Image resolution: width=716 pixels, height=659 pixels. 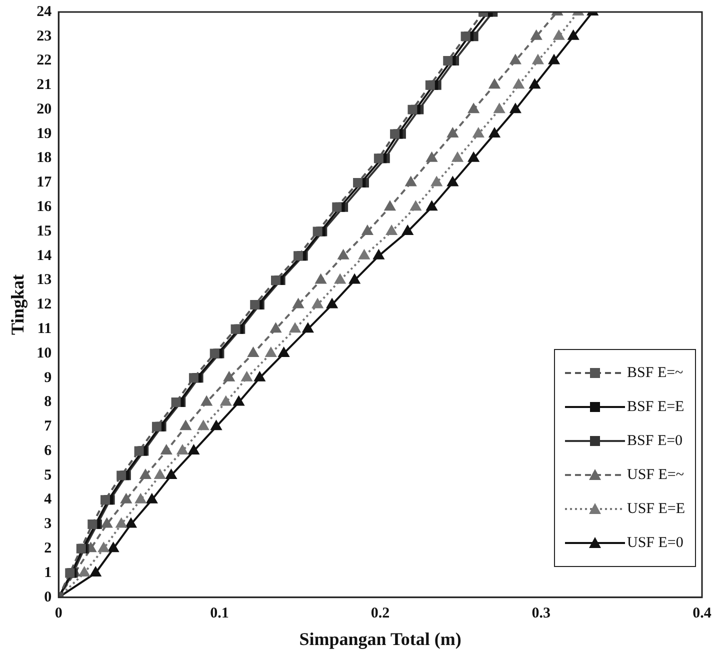 What do you see at coordinates (44, 36) in the screenshot?
I see `y-tick-label: 23` at bounding box center [44, 36].